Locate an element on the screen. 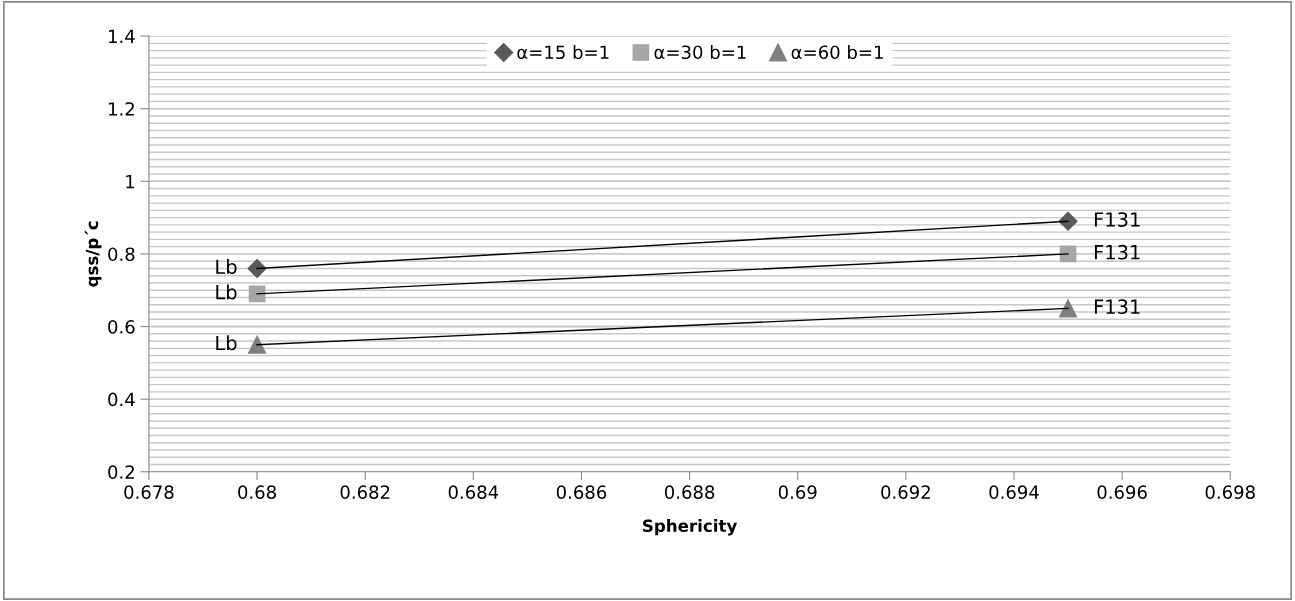  x-tick-label: 0.684 is located at coordinates (473, 492).